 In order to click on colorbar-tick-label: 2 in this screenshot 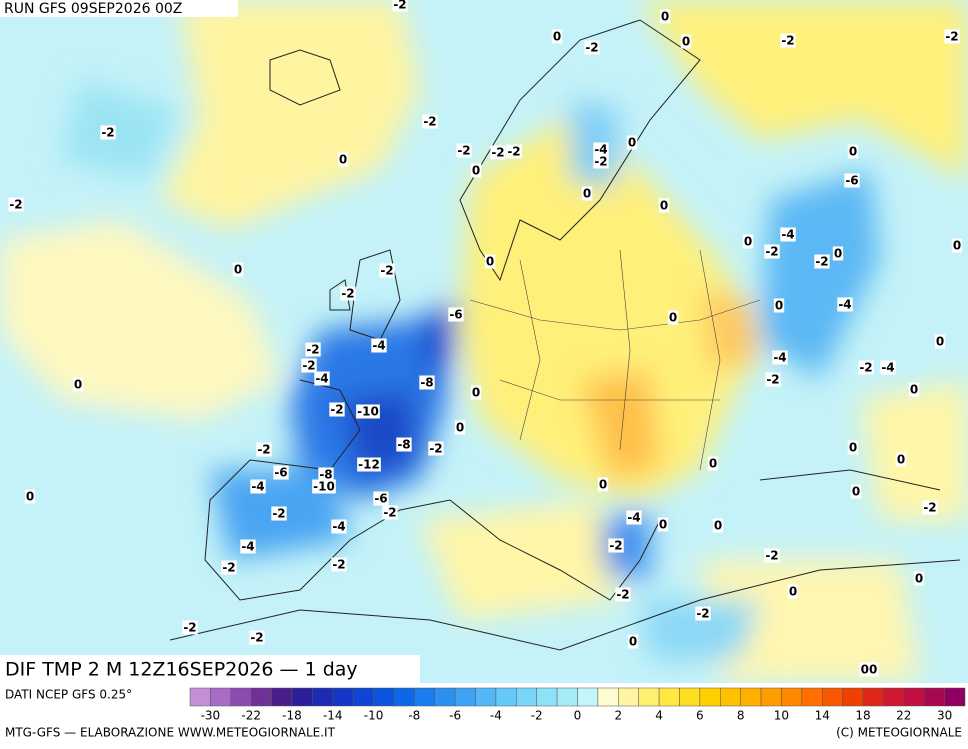, I will do `click(618, 716)`.